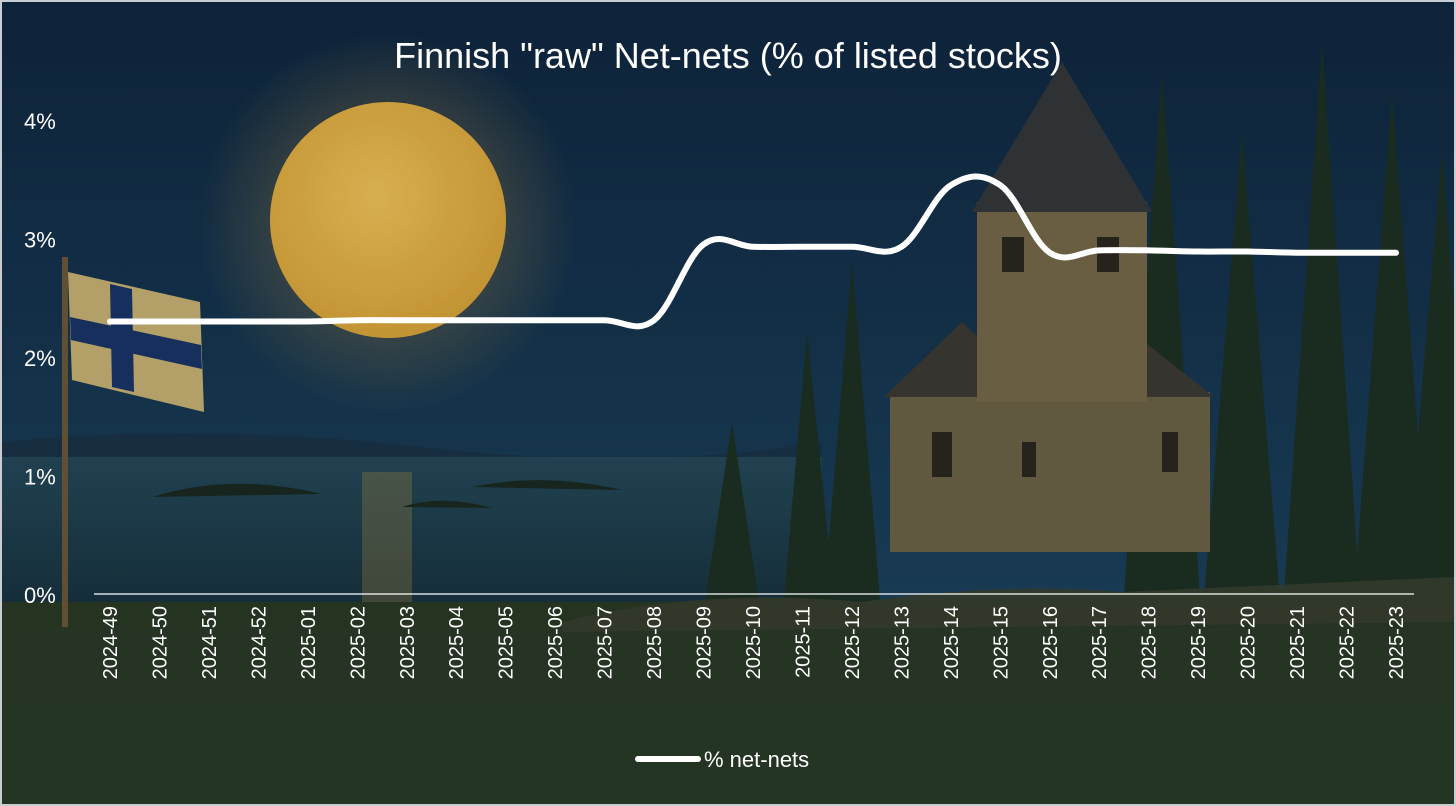 The height and width of the screenshot is (806, 1456). I want to click on x-tick-label: 2025-03, so click(408, 642).